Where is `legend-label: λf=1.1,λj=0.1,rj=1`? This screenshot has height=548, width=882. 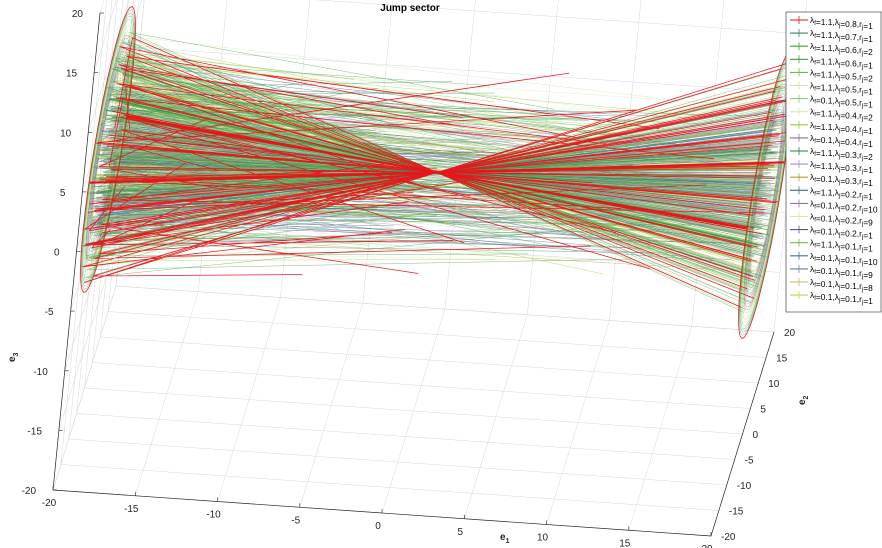 legend-label: λf=1.1,λj=0.1,rj=1 is located at coordinates (841, 246).